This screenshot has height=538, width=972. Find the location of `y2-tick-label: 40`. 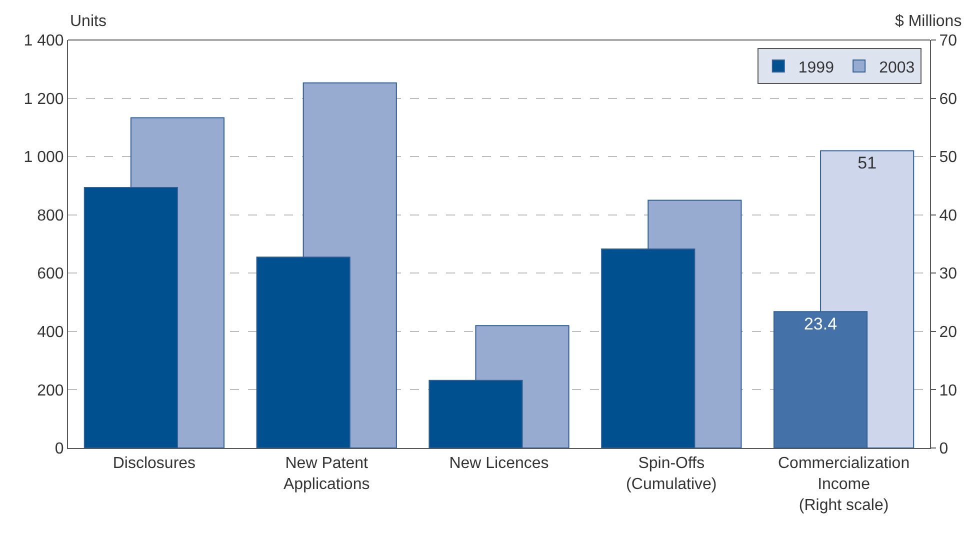

y2-tick-label: 40 is located at coordinates (948, 215).